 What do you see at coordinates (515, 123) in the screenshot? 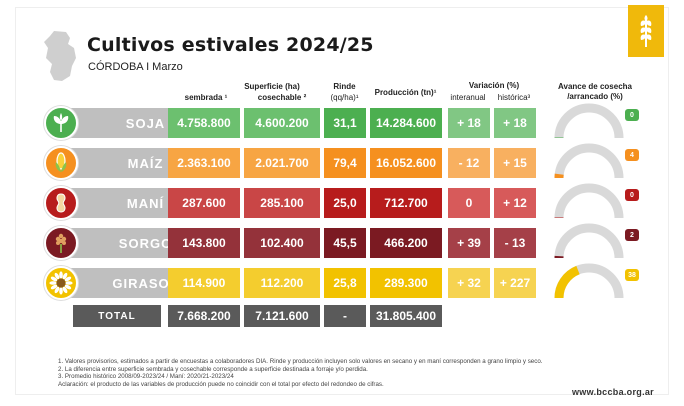
I see `cell-historica: + 18` at bounding box center [515, 123].